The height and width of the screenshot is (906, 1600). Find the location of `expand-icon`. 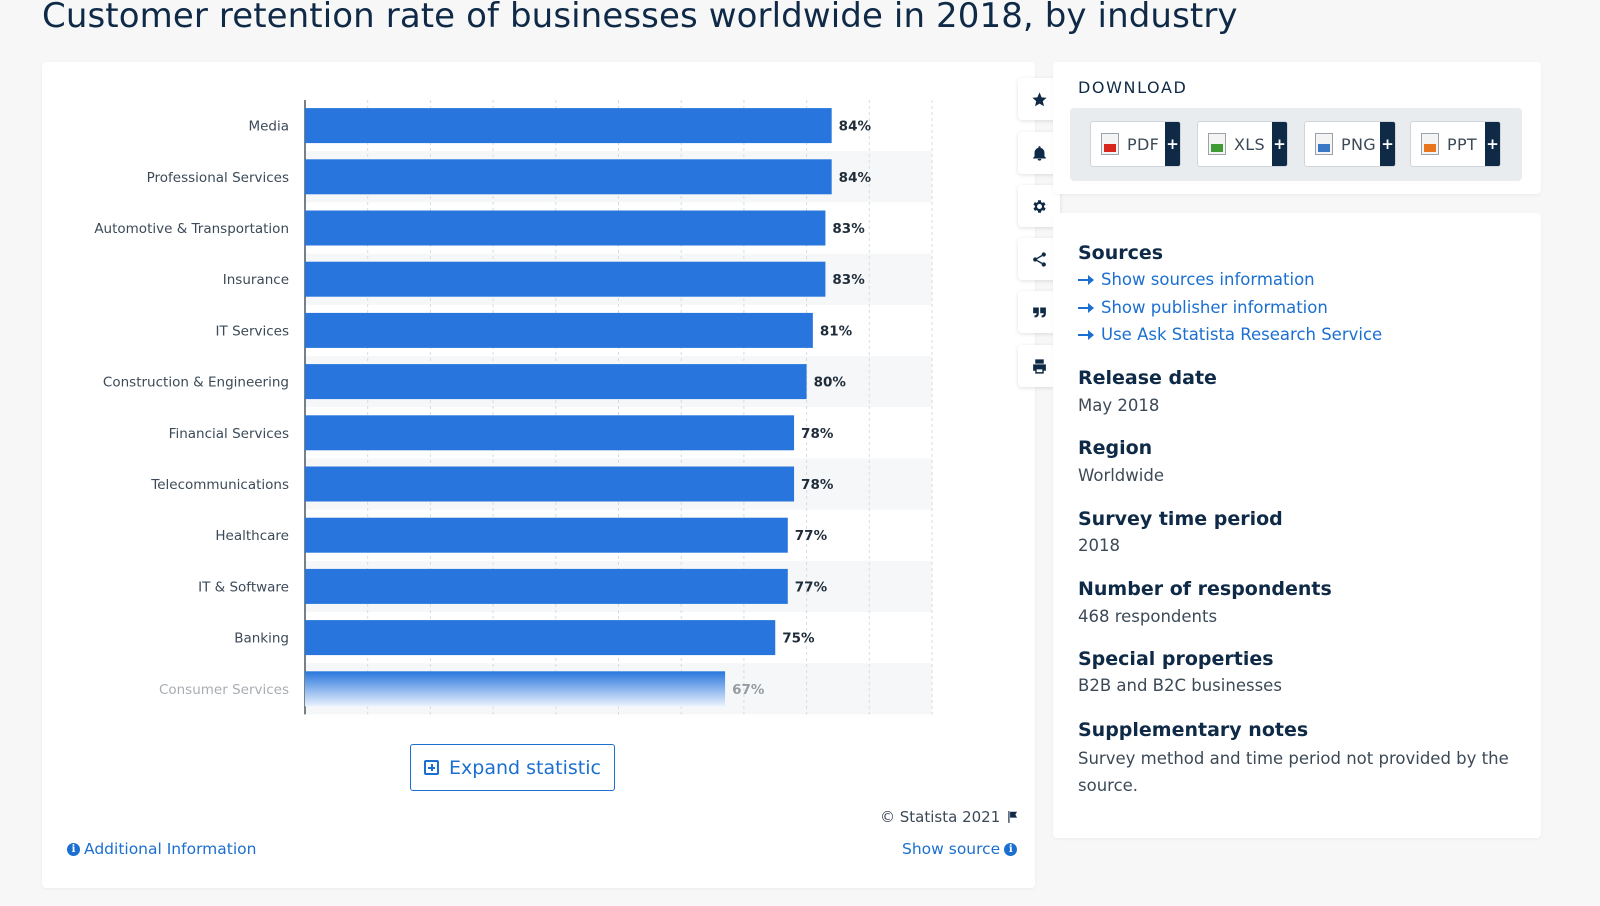

expand-icon is located at coordinates (432, 767).